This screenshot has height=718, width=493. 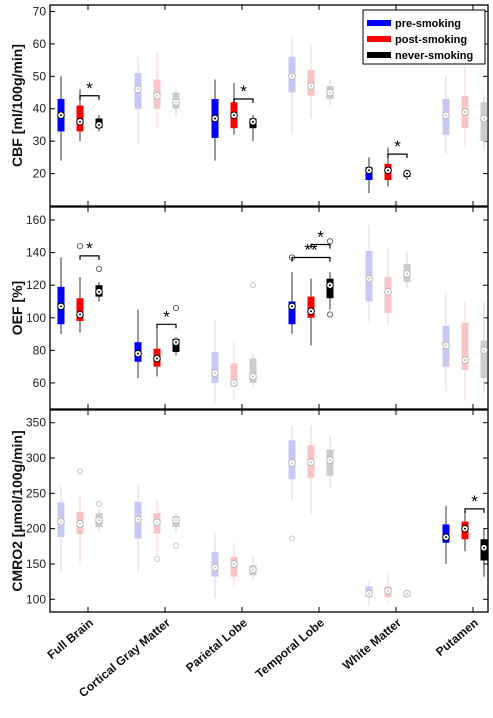 I want to click on y-tick-label: 20, so click(x=40, y=174).